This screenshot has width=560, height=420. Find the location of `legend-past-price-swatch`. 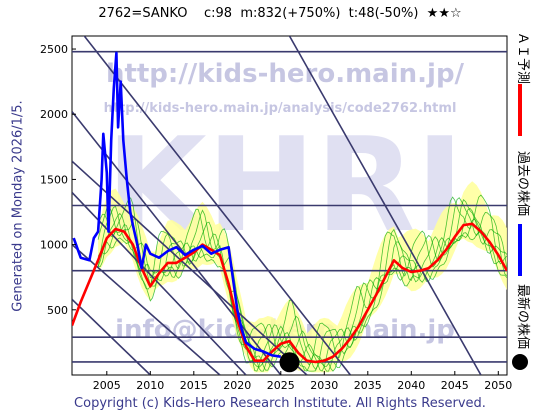

legend-past-price-swatch is located at coordinates (520, 250).